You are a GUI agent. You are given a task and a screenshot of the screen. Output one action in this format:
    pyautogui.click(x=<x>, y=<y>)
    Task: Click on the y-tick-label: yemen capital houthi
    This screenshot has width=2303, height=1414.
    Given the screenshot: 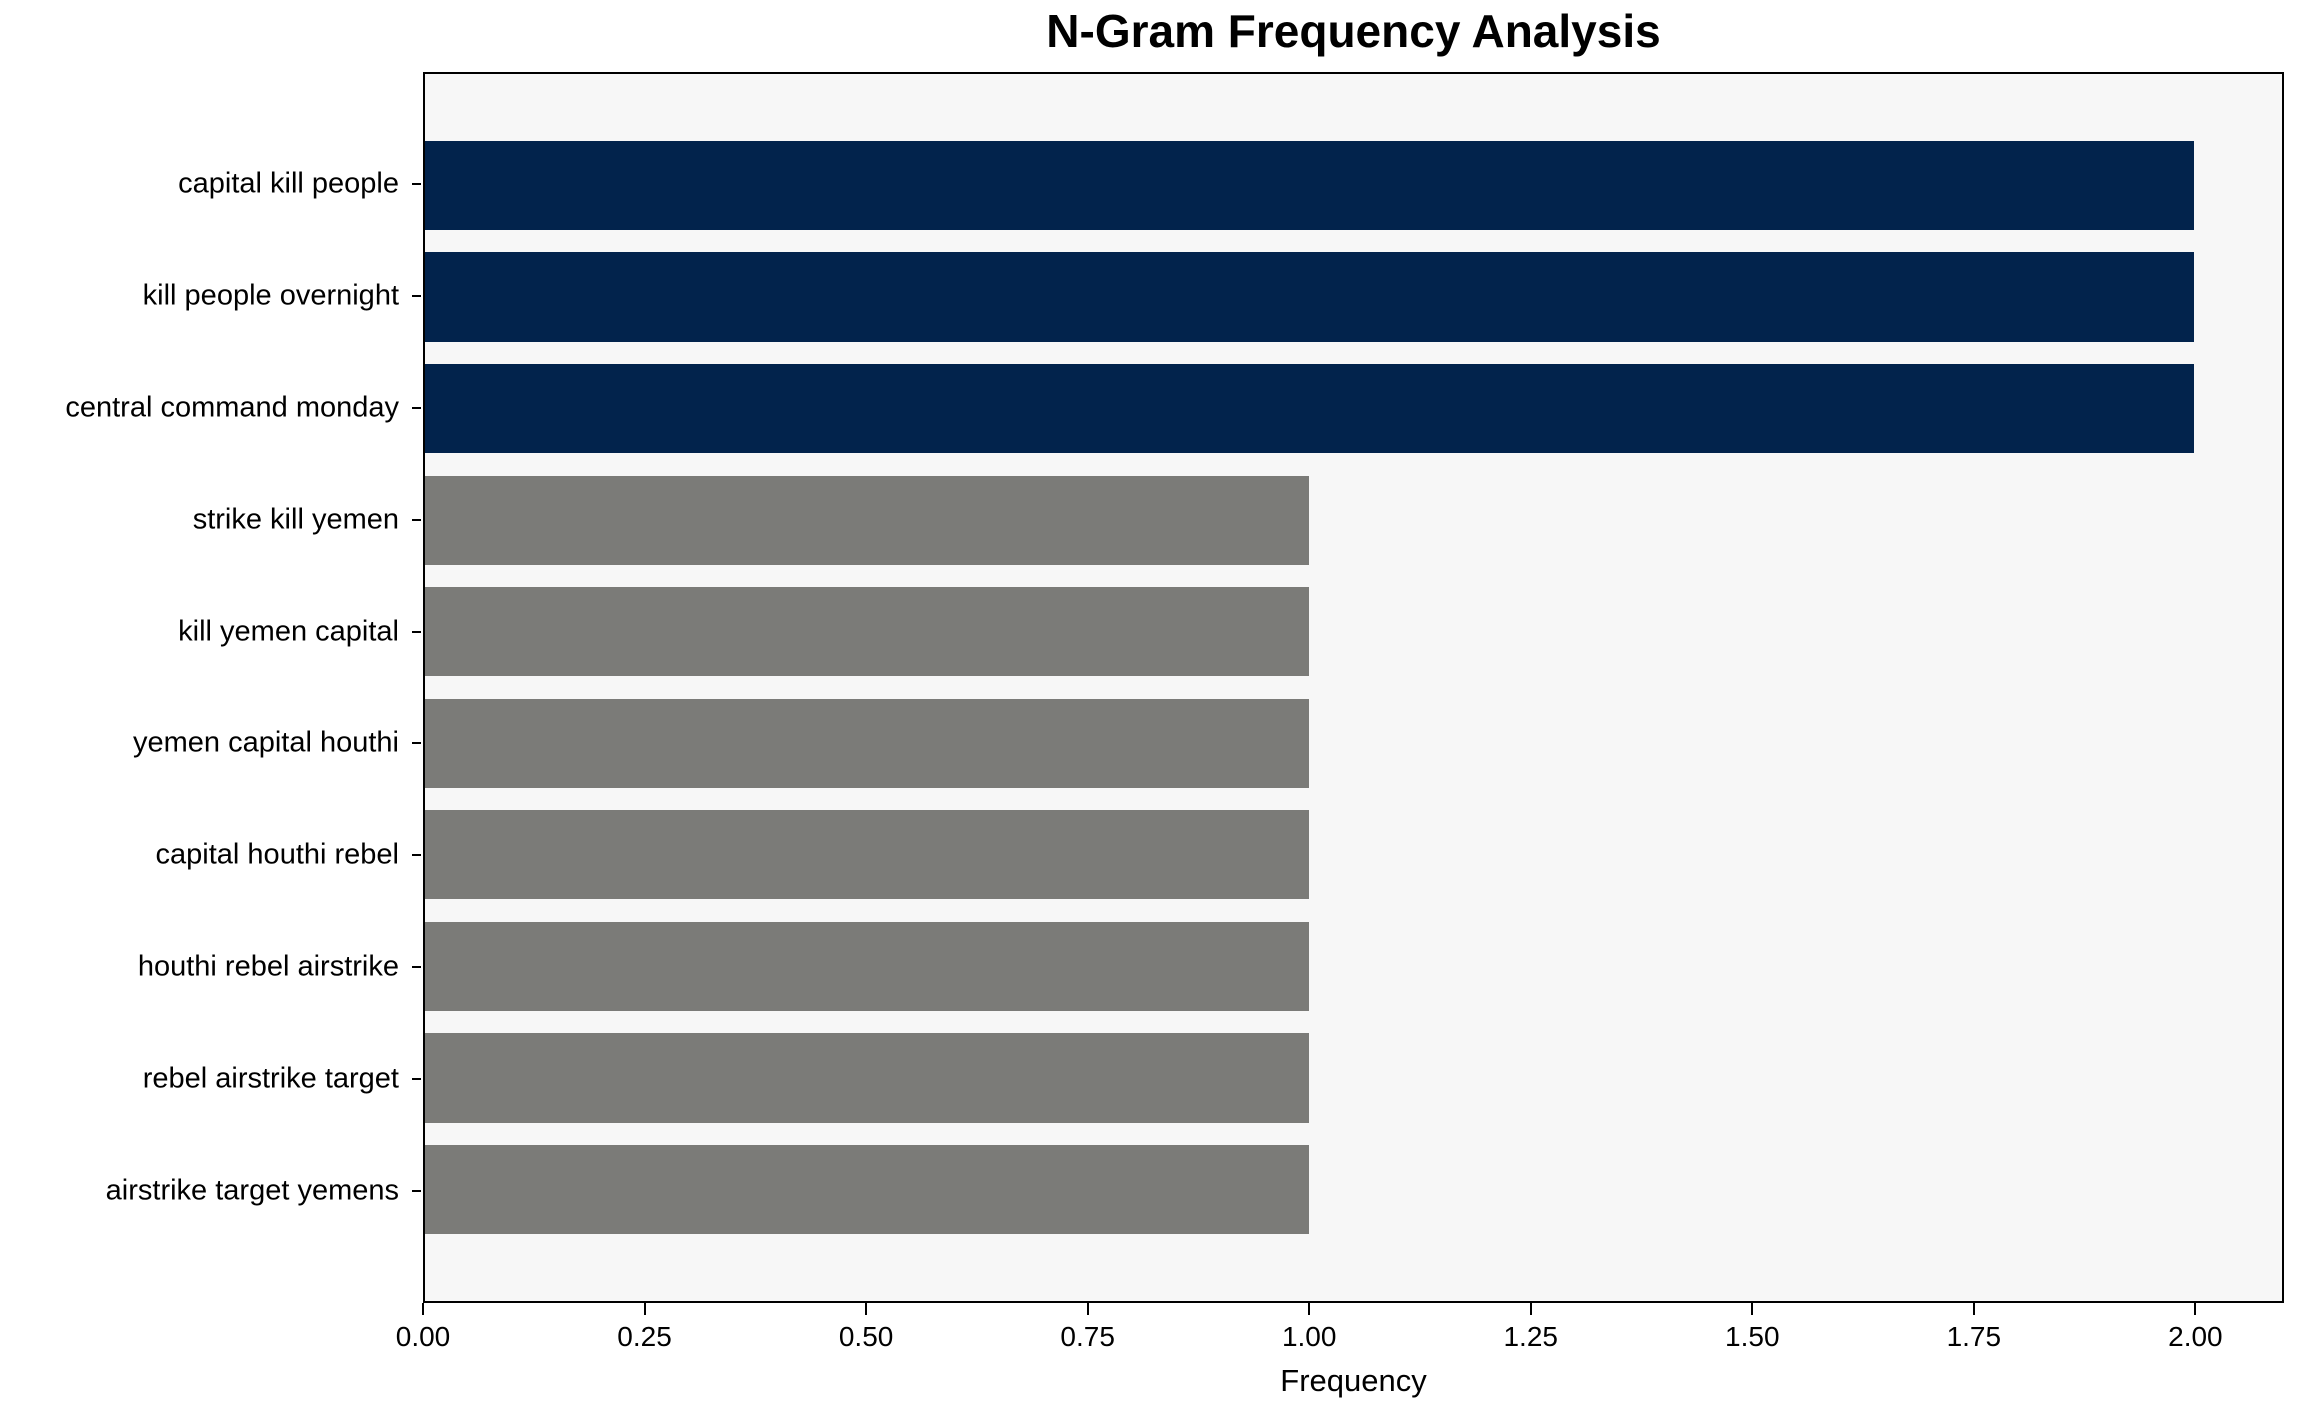 What is the action you would take?
    pyautogui.click(x=266, y=742)
    